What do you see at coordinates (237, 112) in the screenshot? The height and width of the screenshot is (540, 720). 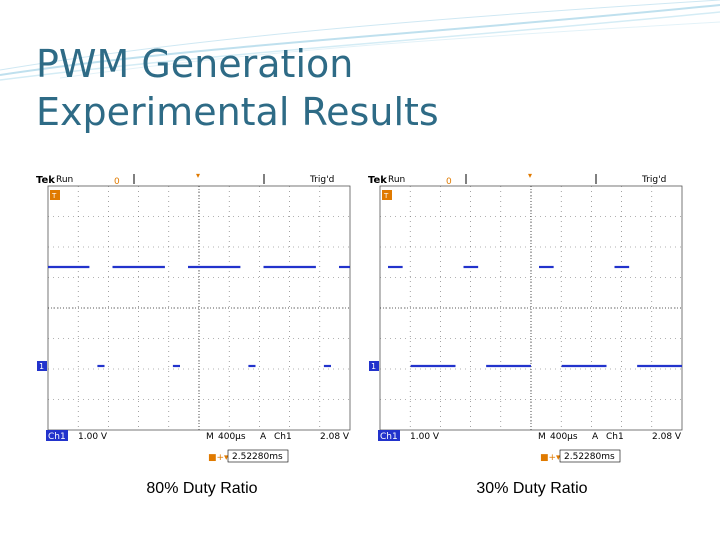 I see `title-line-2: Experimental Results` at bounding box center [237, 112].